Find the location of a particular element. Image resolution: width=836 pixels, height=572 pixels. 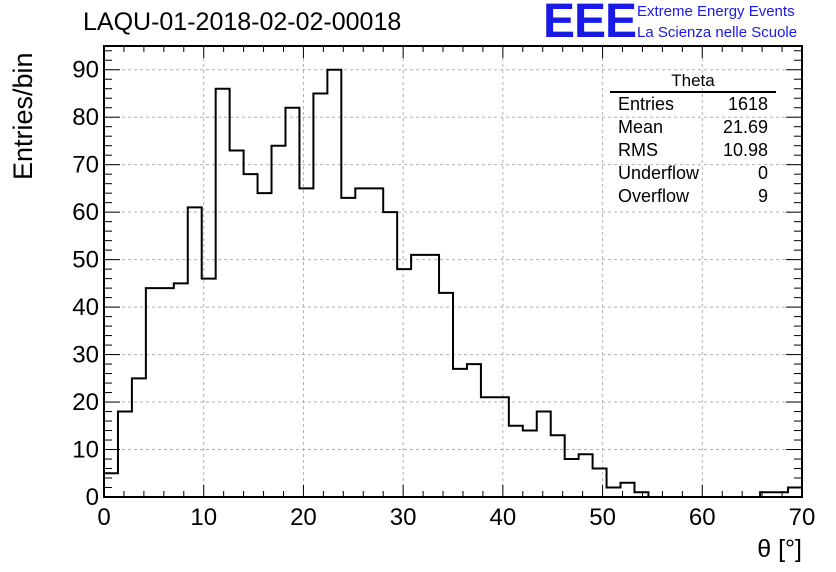

stats-row-overflow: Overflow 9 is located at coordinates (693, 196).